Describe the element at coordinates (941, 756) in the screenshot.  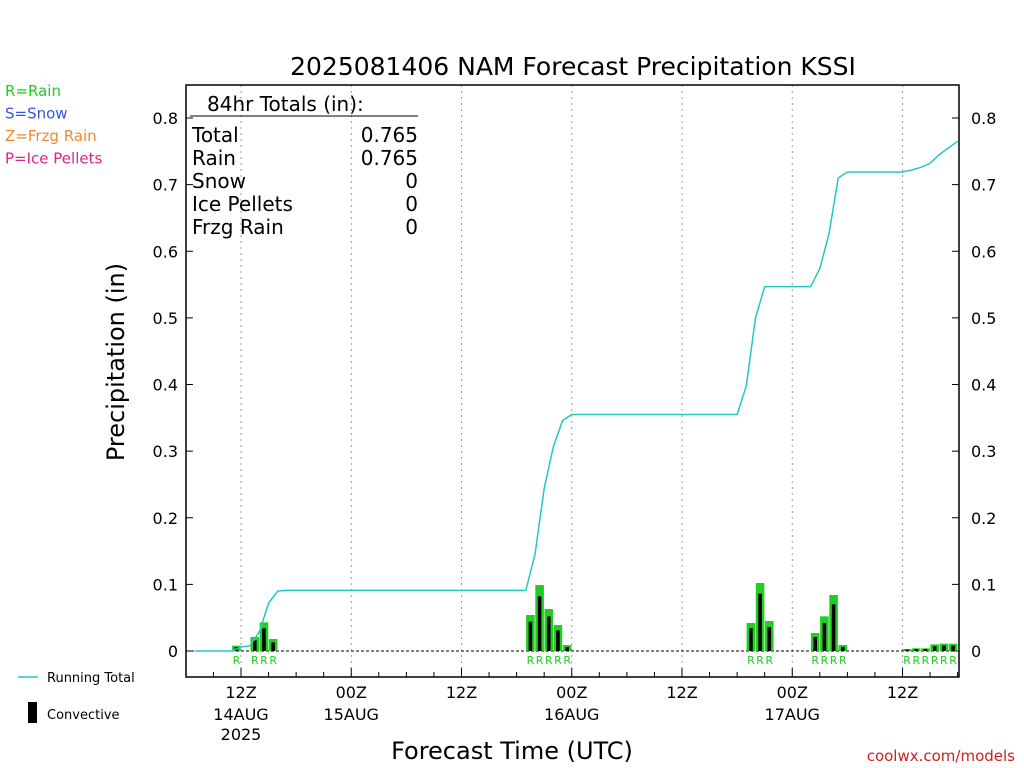
I see `credit-text: coolwx.com/models` at that location.